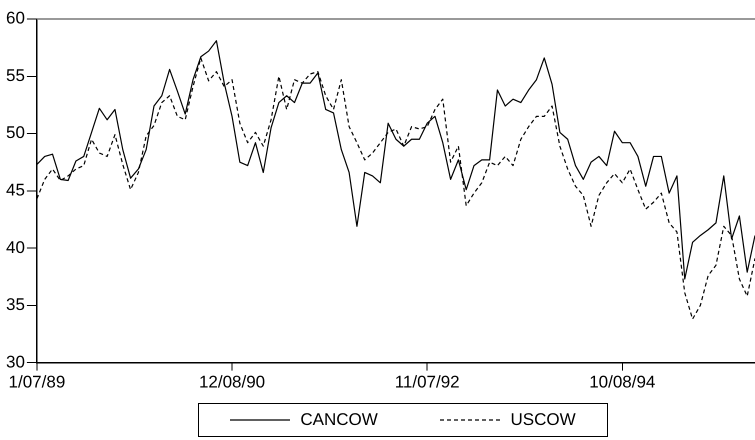 The image size is (755, 440). I want to click on y-tick-label: 55, so click(15, 75).